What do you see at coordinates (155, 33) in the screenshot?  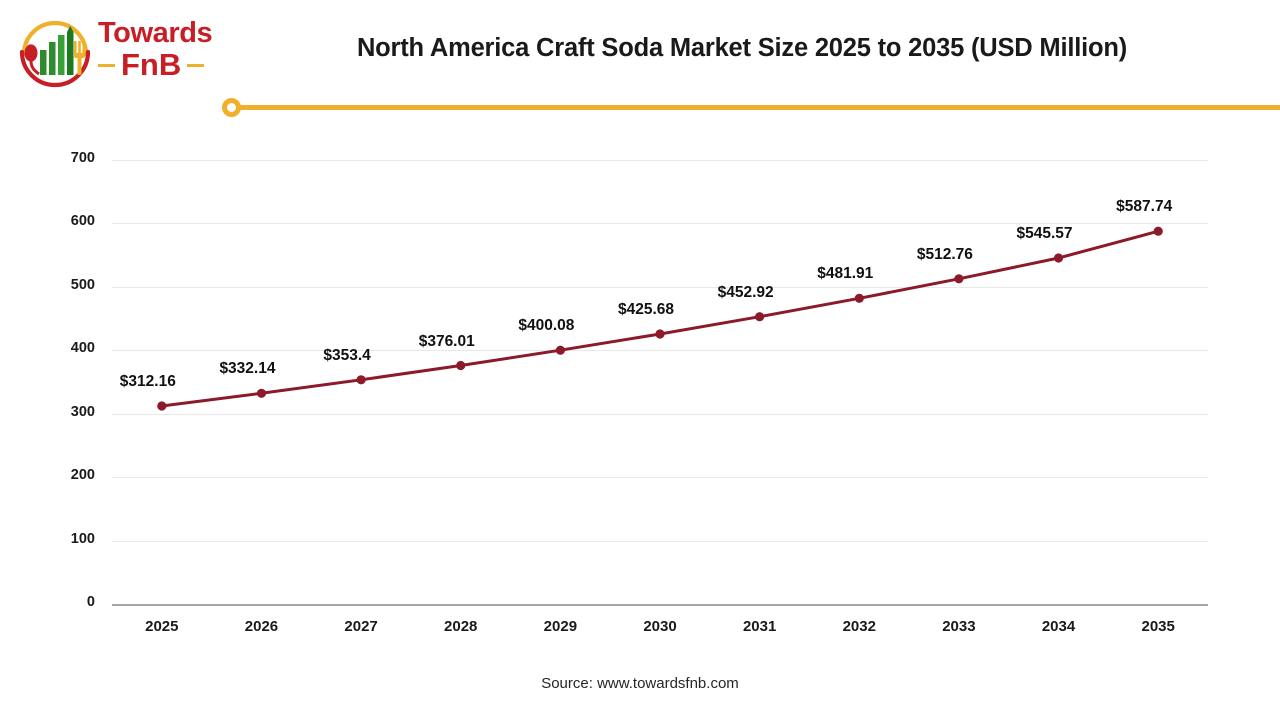 I see `brand-name-towards: Towards` at bounding box center [155, 33].